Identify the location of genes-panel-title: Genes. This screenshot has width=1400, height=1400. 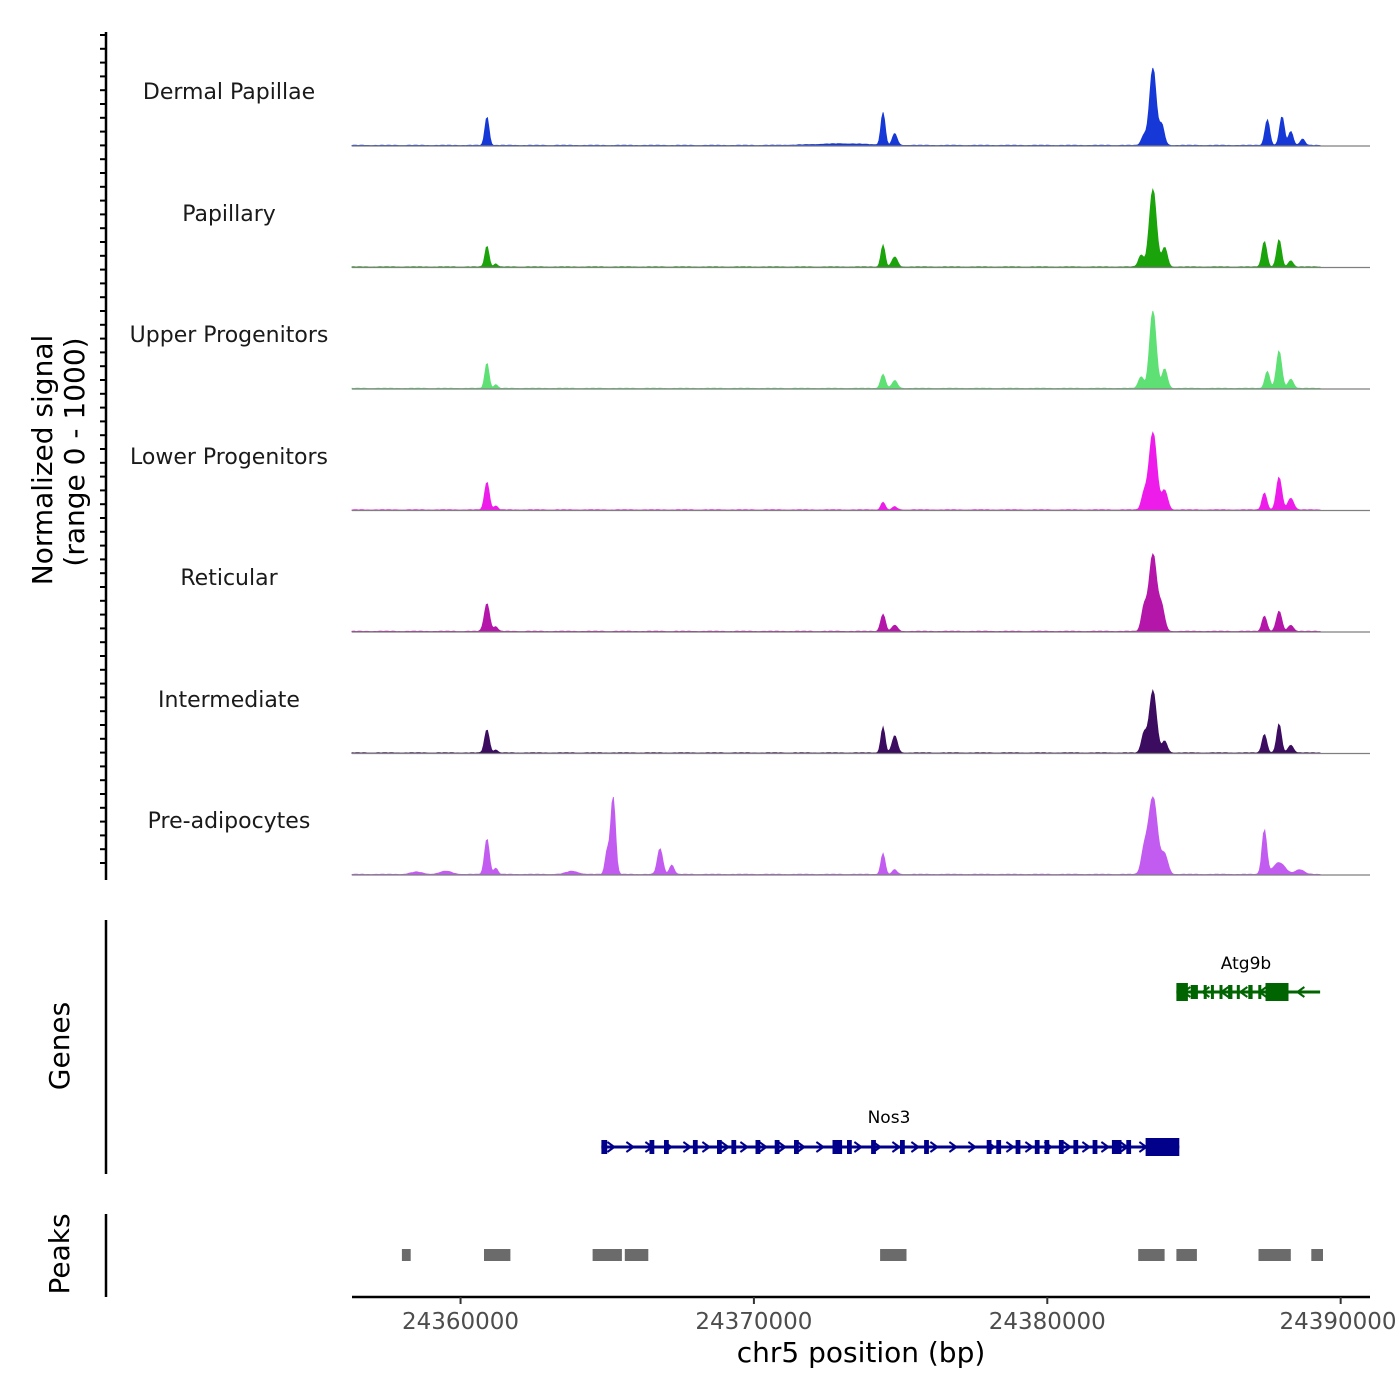
(59, 1046).